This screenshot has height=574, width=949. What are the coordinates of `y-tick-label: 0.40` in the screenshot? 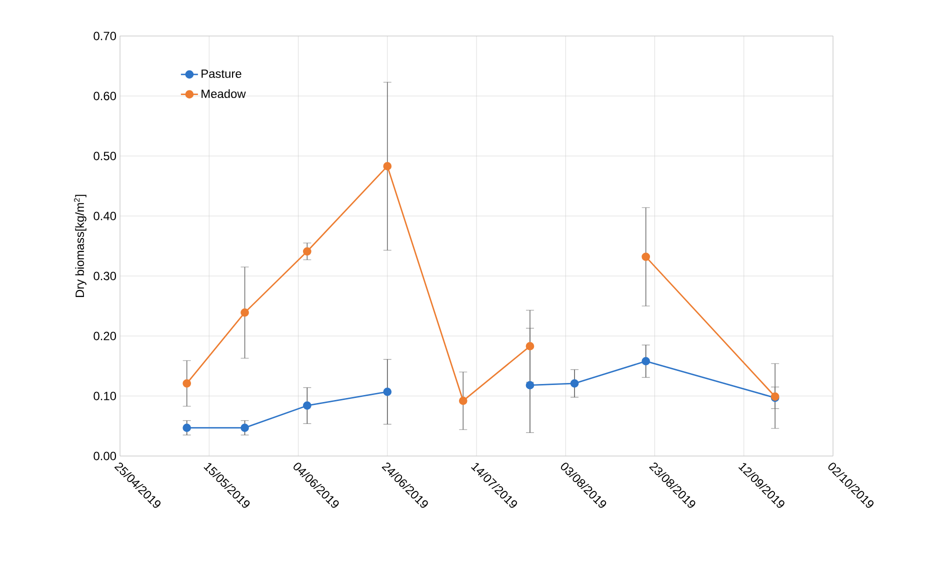 It's located at (105, 216).